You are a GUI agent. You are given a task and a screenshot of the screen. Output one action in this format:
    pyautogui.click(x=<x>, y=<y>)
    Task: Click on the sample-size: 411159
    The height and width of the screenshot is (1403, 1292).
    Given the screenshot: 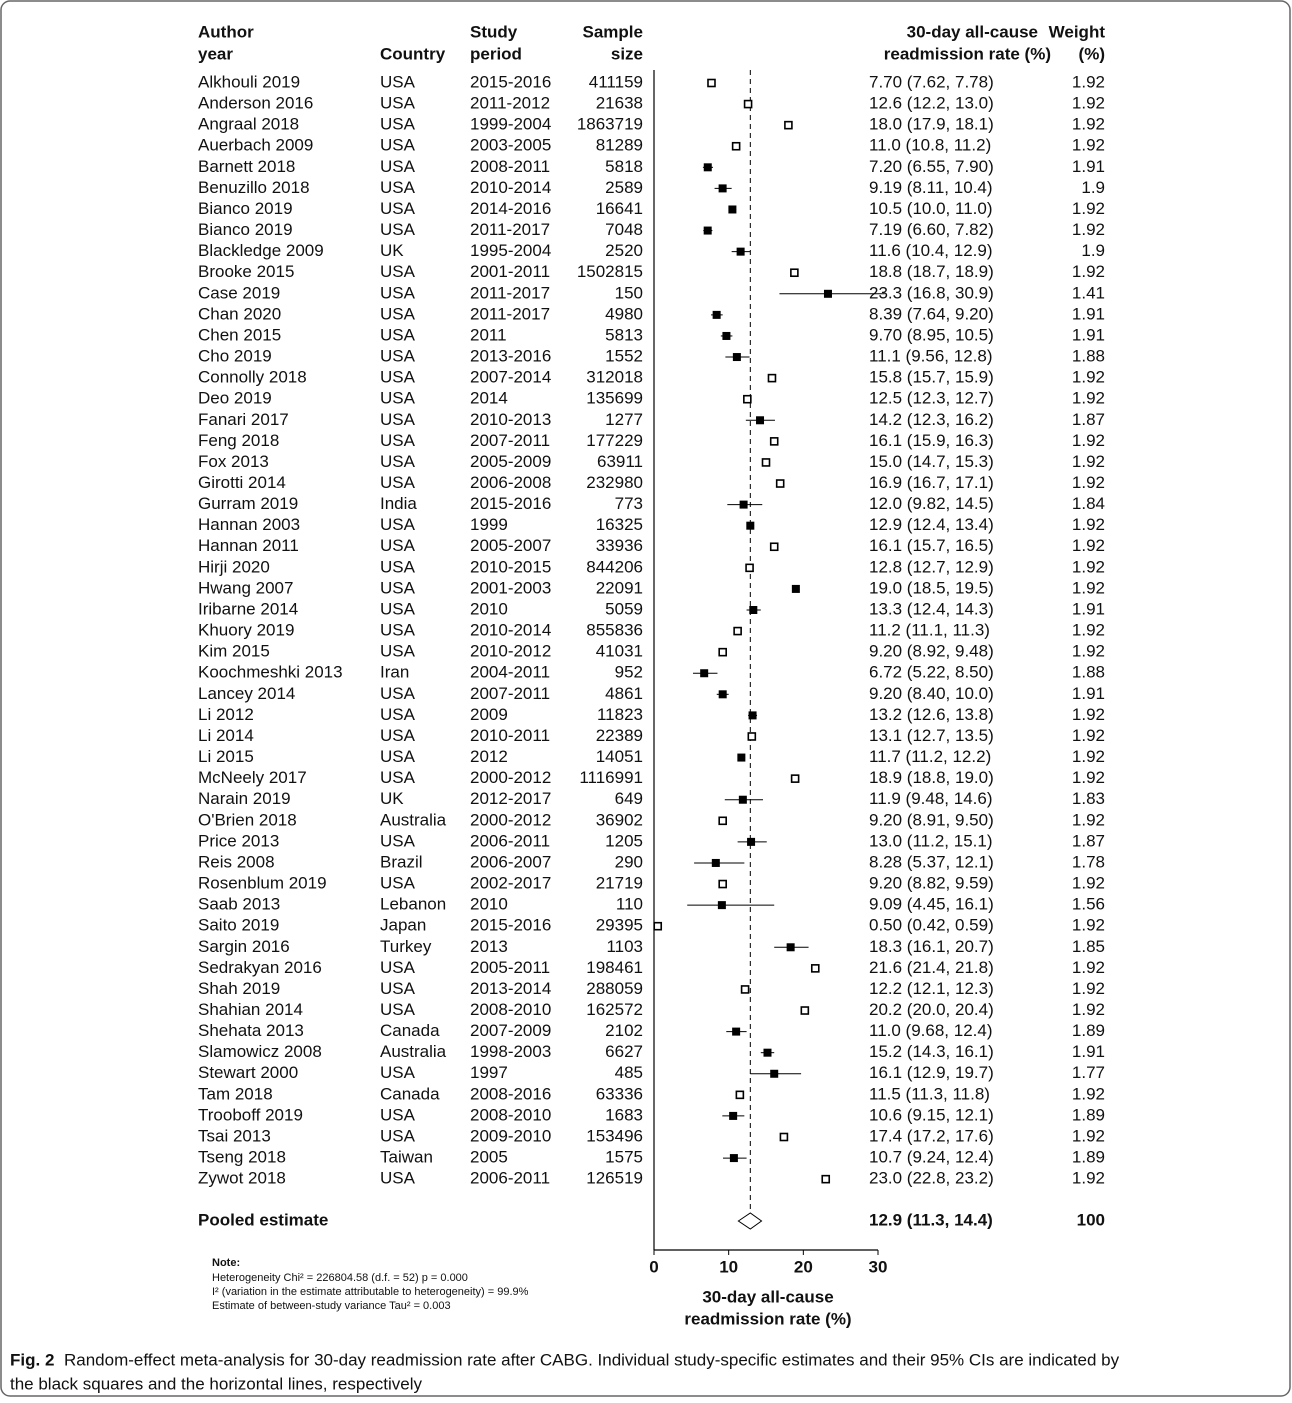 What is the action you would take?
    pyautogui.click(x=616, y=81)
    